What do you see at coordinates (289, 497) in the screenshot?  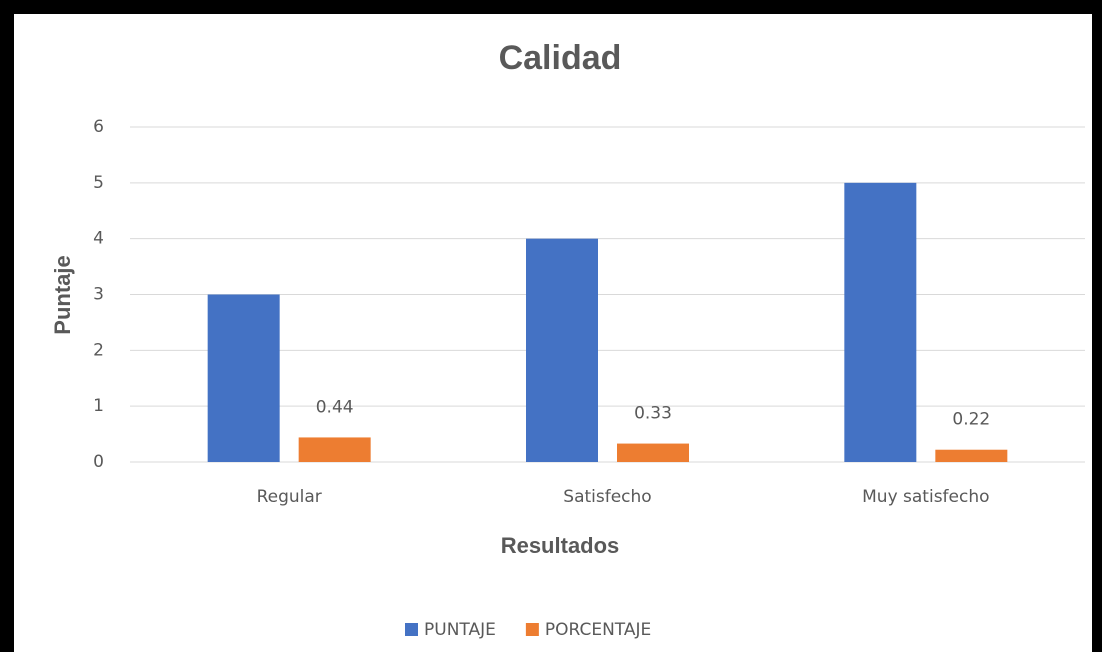 I see `x-tick-label: Regular` at bounding box center [289, 497].